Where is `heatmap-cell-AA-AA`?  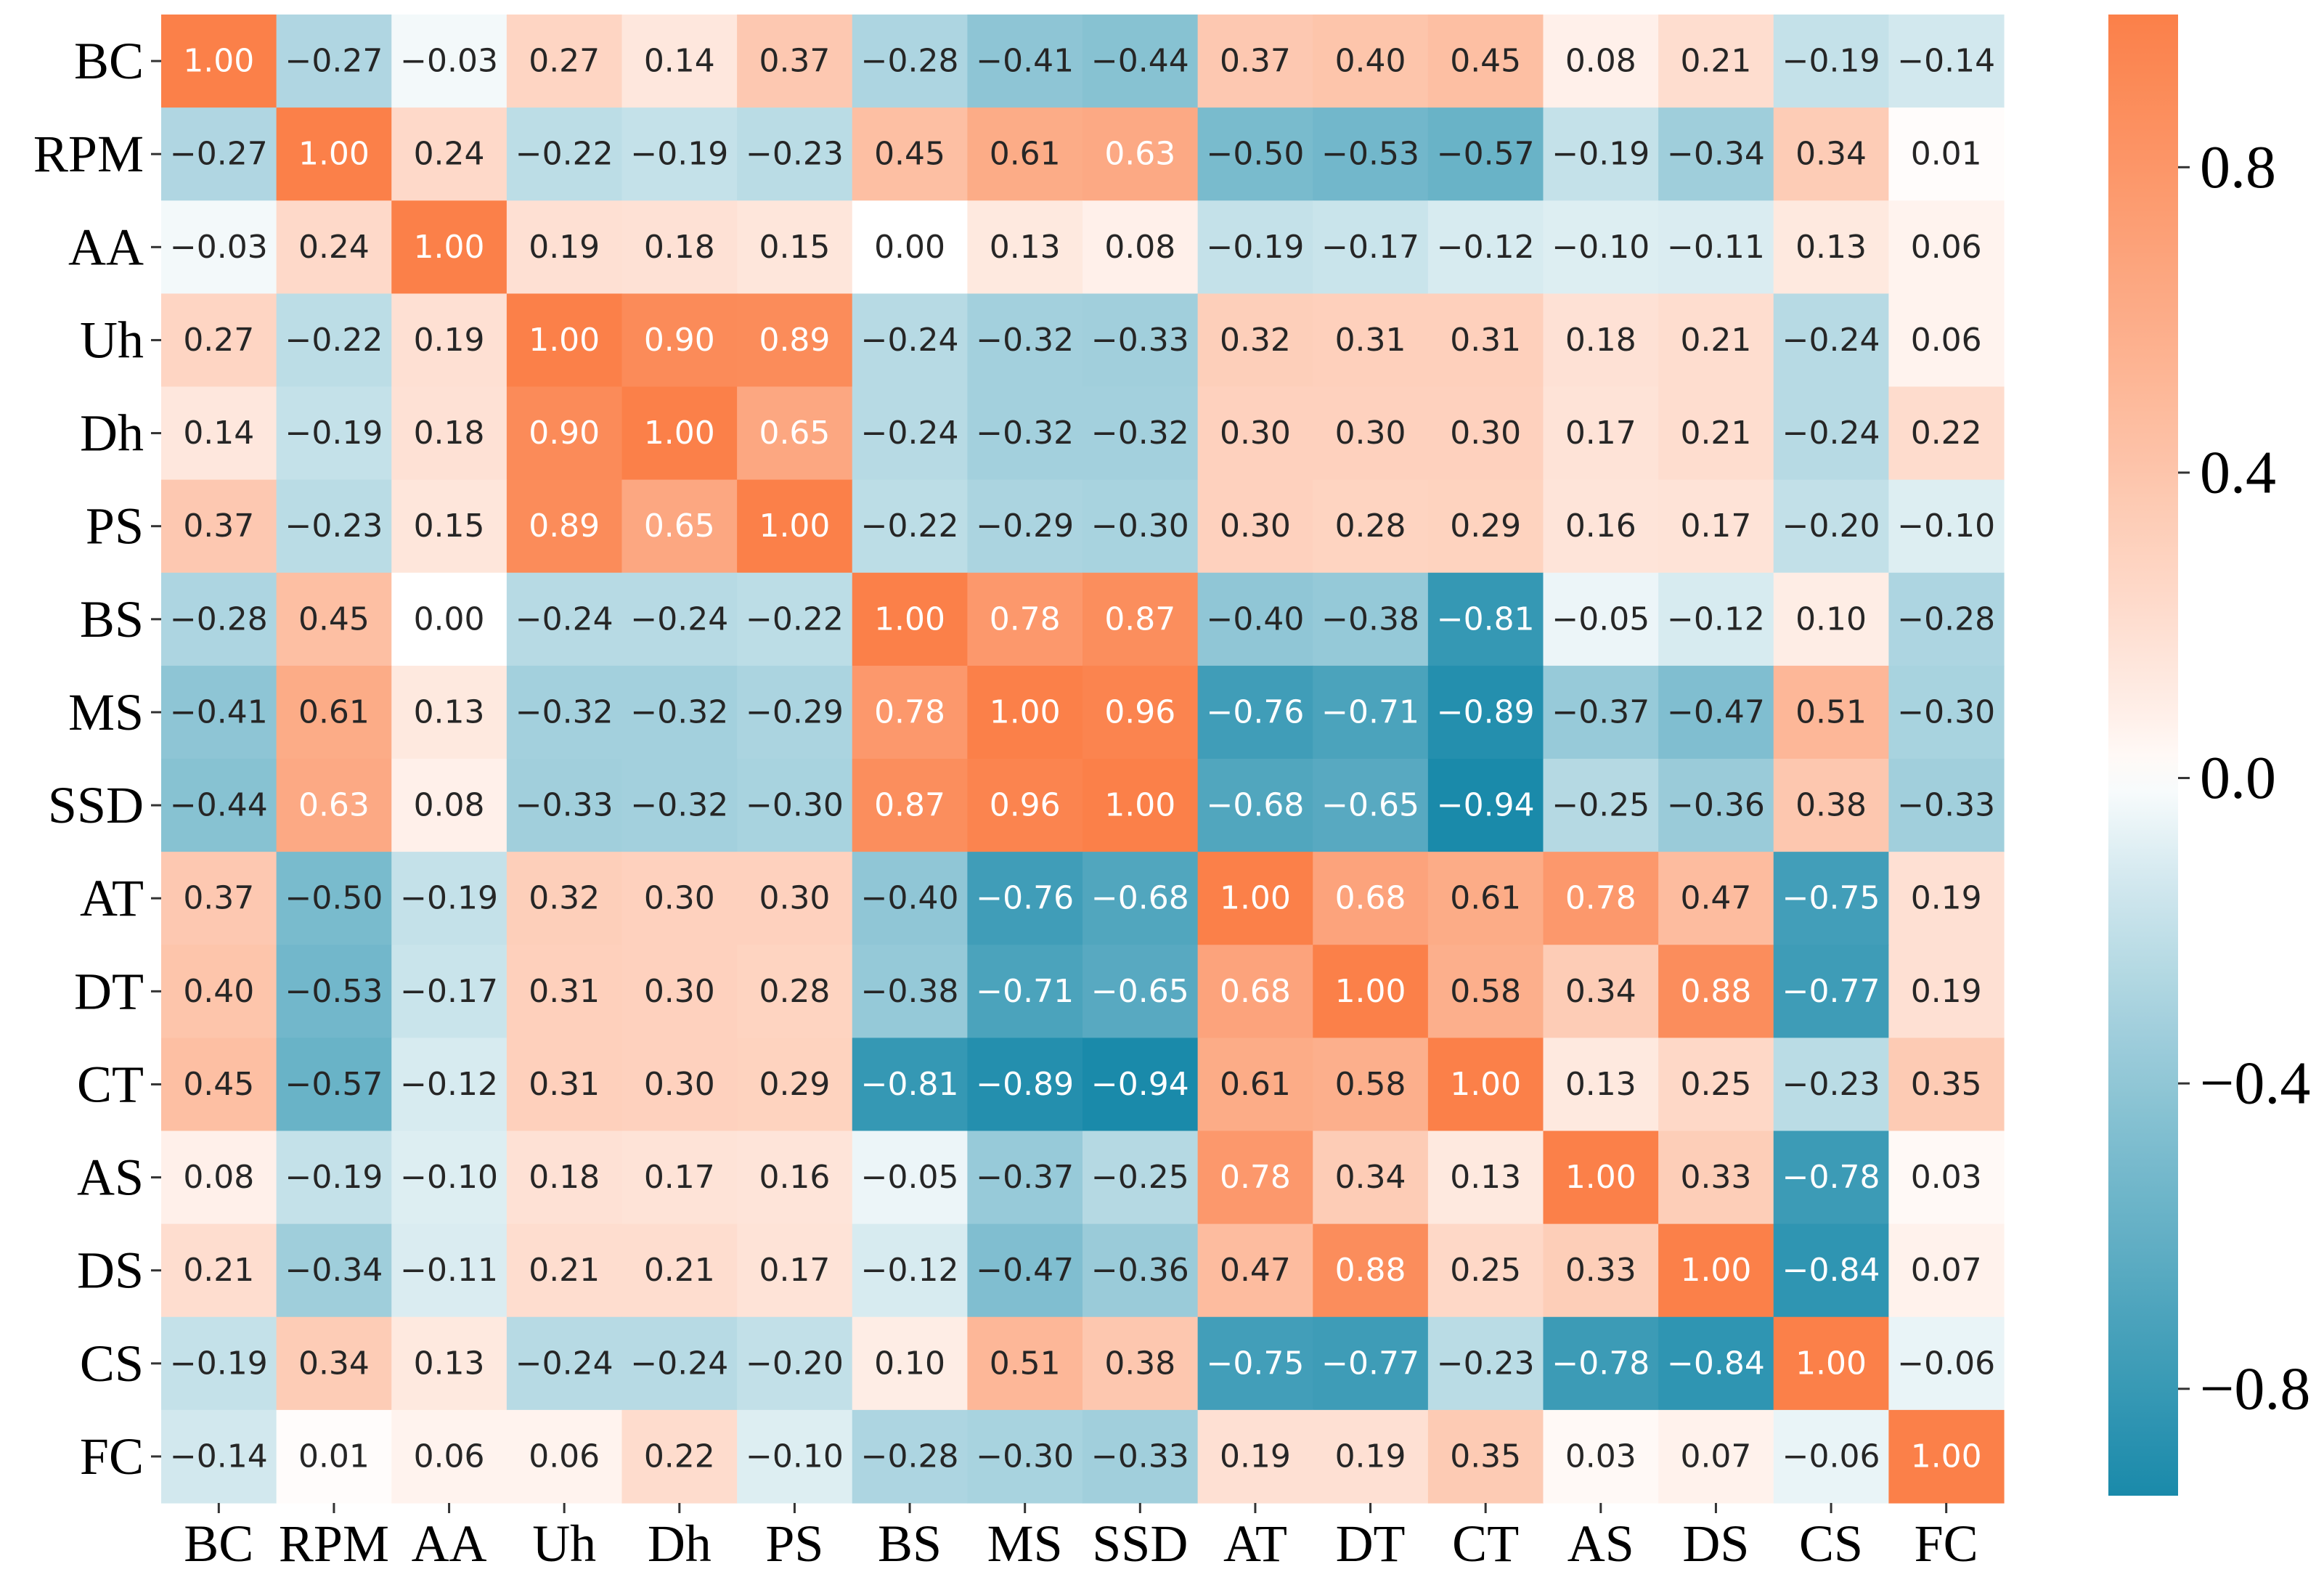
heatmap-cell-AA-AA is located at coordinates (449, 247).